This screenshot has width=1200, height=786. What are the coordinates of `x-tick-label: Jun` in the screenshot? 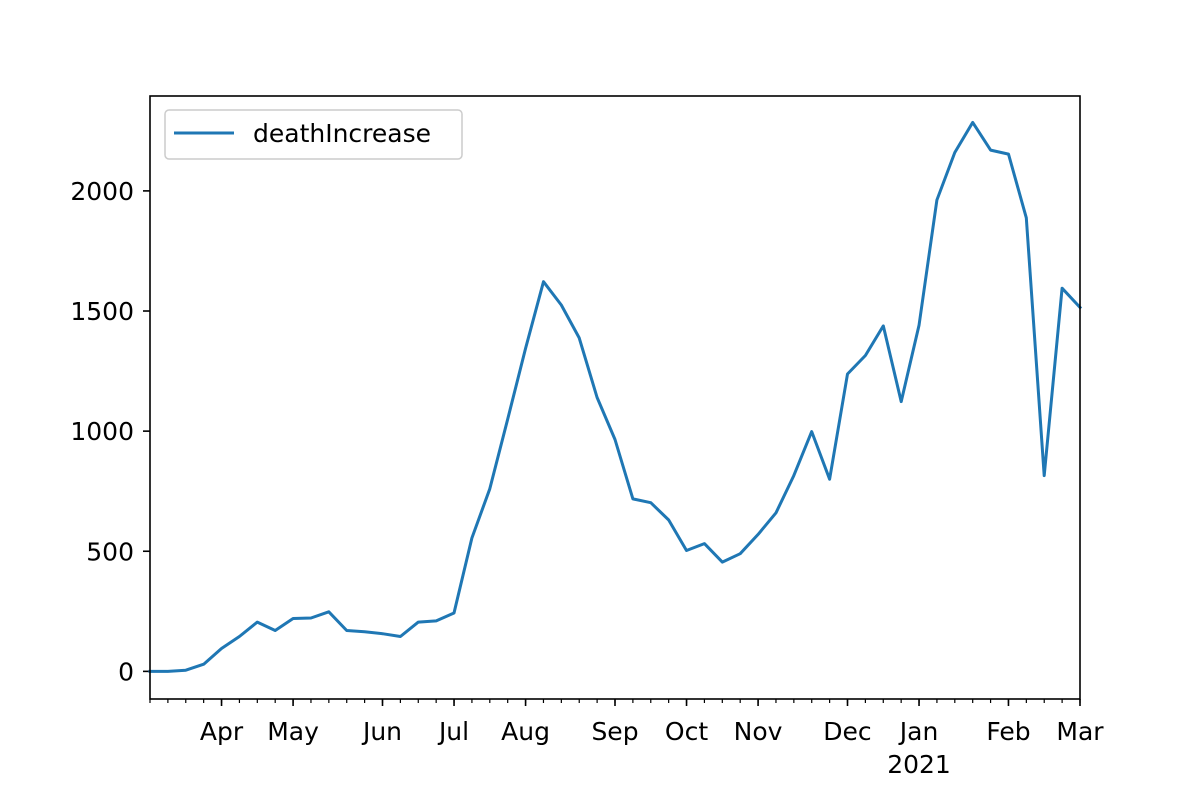 It's located at (381, 731).